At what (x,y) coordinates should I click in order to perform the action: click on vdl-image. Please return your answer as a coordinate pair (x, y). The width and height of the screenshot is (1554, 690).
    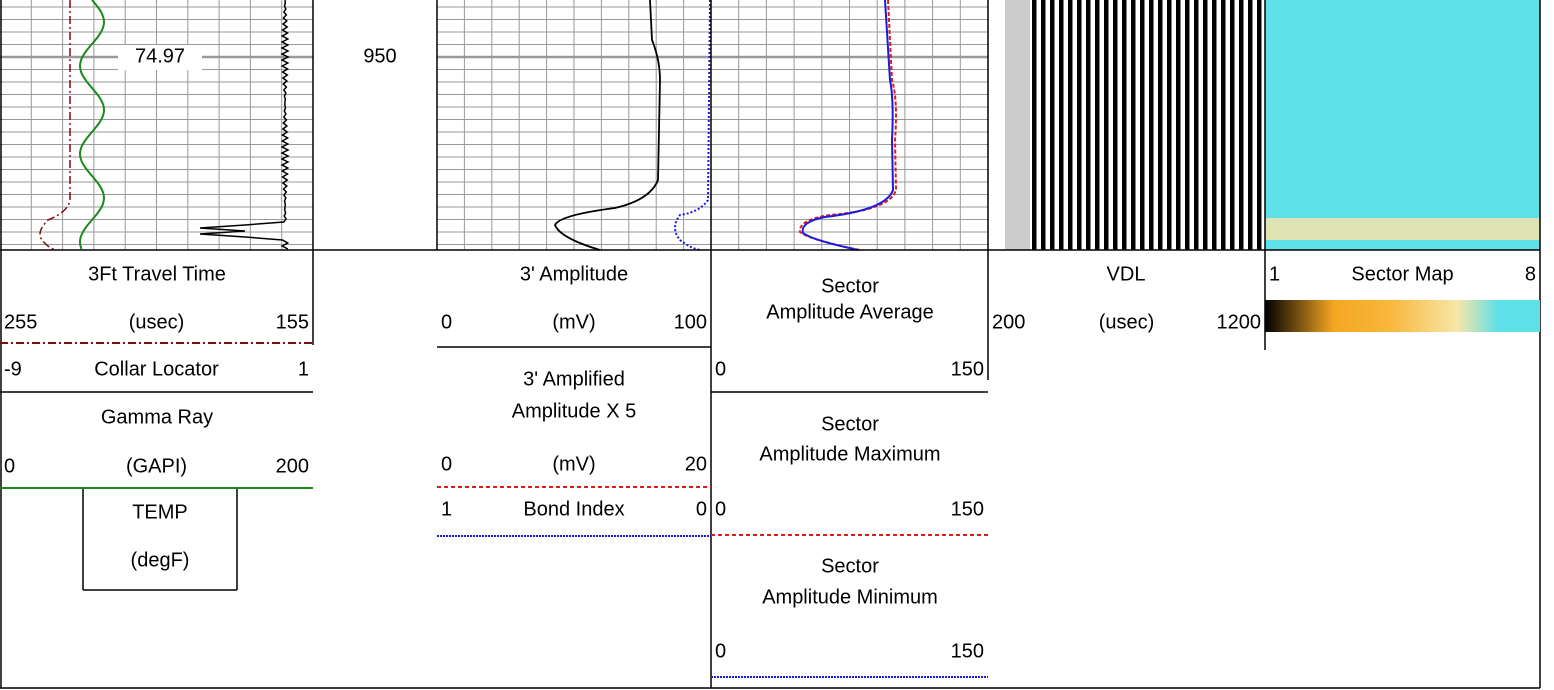
    Looking at the image, I should click on (1133, 125).